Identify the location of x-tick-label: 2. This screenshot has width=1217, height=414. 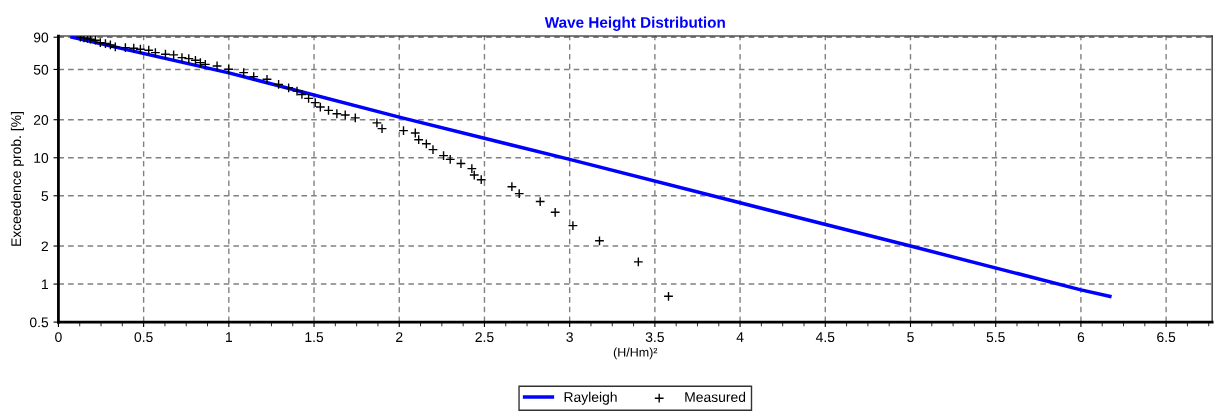
(399, 337).